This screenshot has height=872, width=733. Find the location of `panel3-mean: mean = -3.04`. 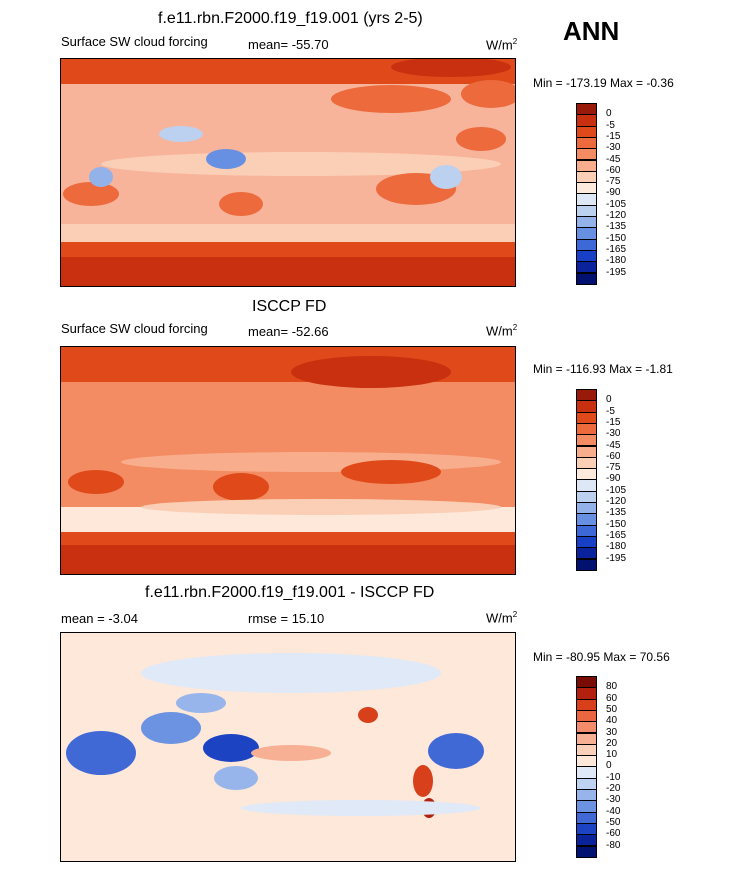

panel3-mean: mean = -3.04 is located at coordinates (99, 618).